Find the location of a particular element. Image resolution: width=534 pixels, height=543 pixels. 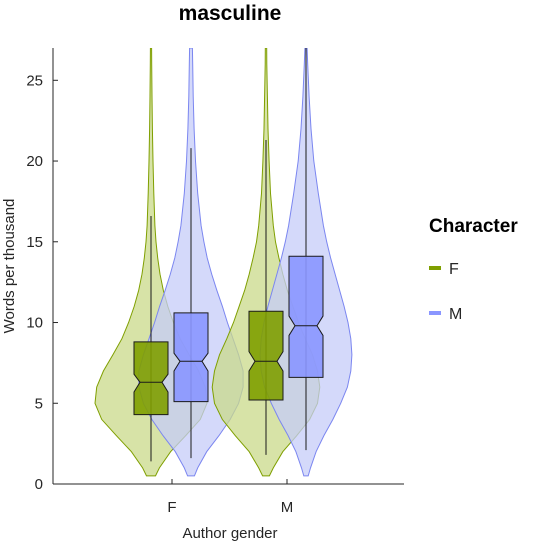

legend-label-M: M is located at coordinates (455, 314).